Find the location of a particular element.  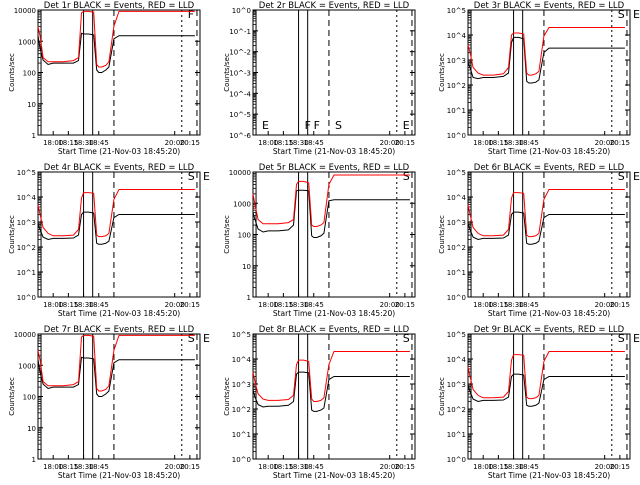

y-tick-label: 10 is located at coordinates (31, 105).